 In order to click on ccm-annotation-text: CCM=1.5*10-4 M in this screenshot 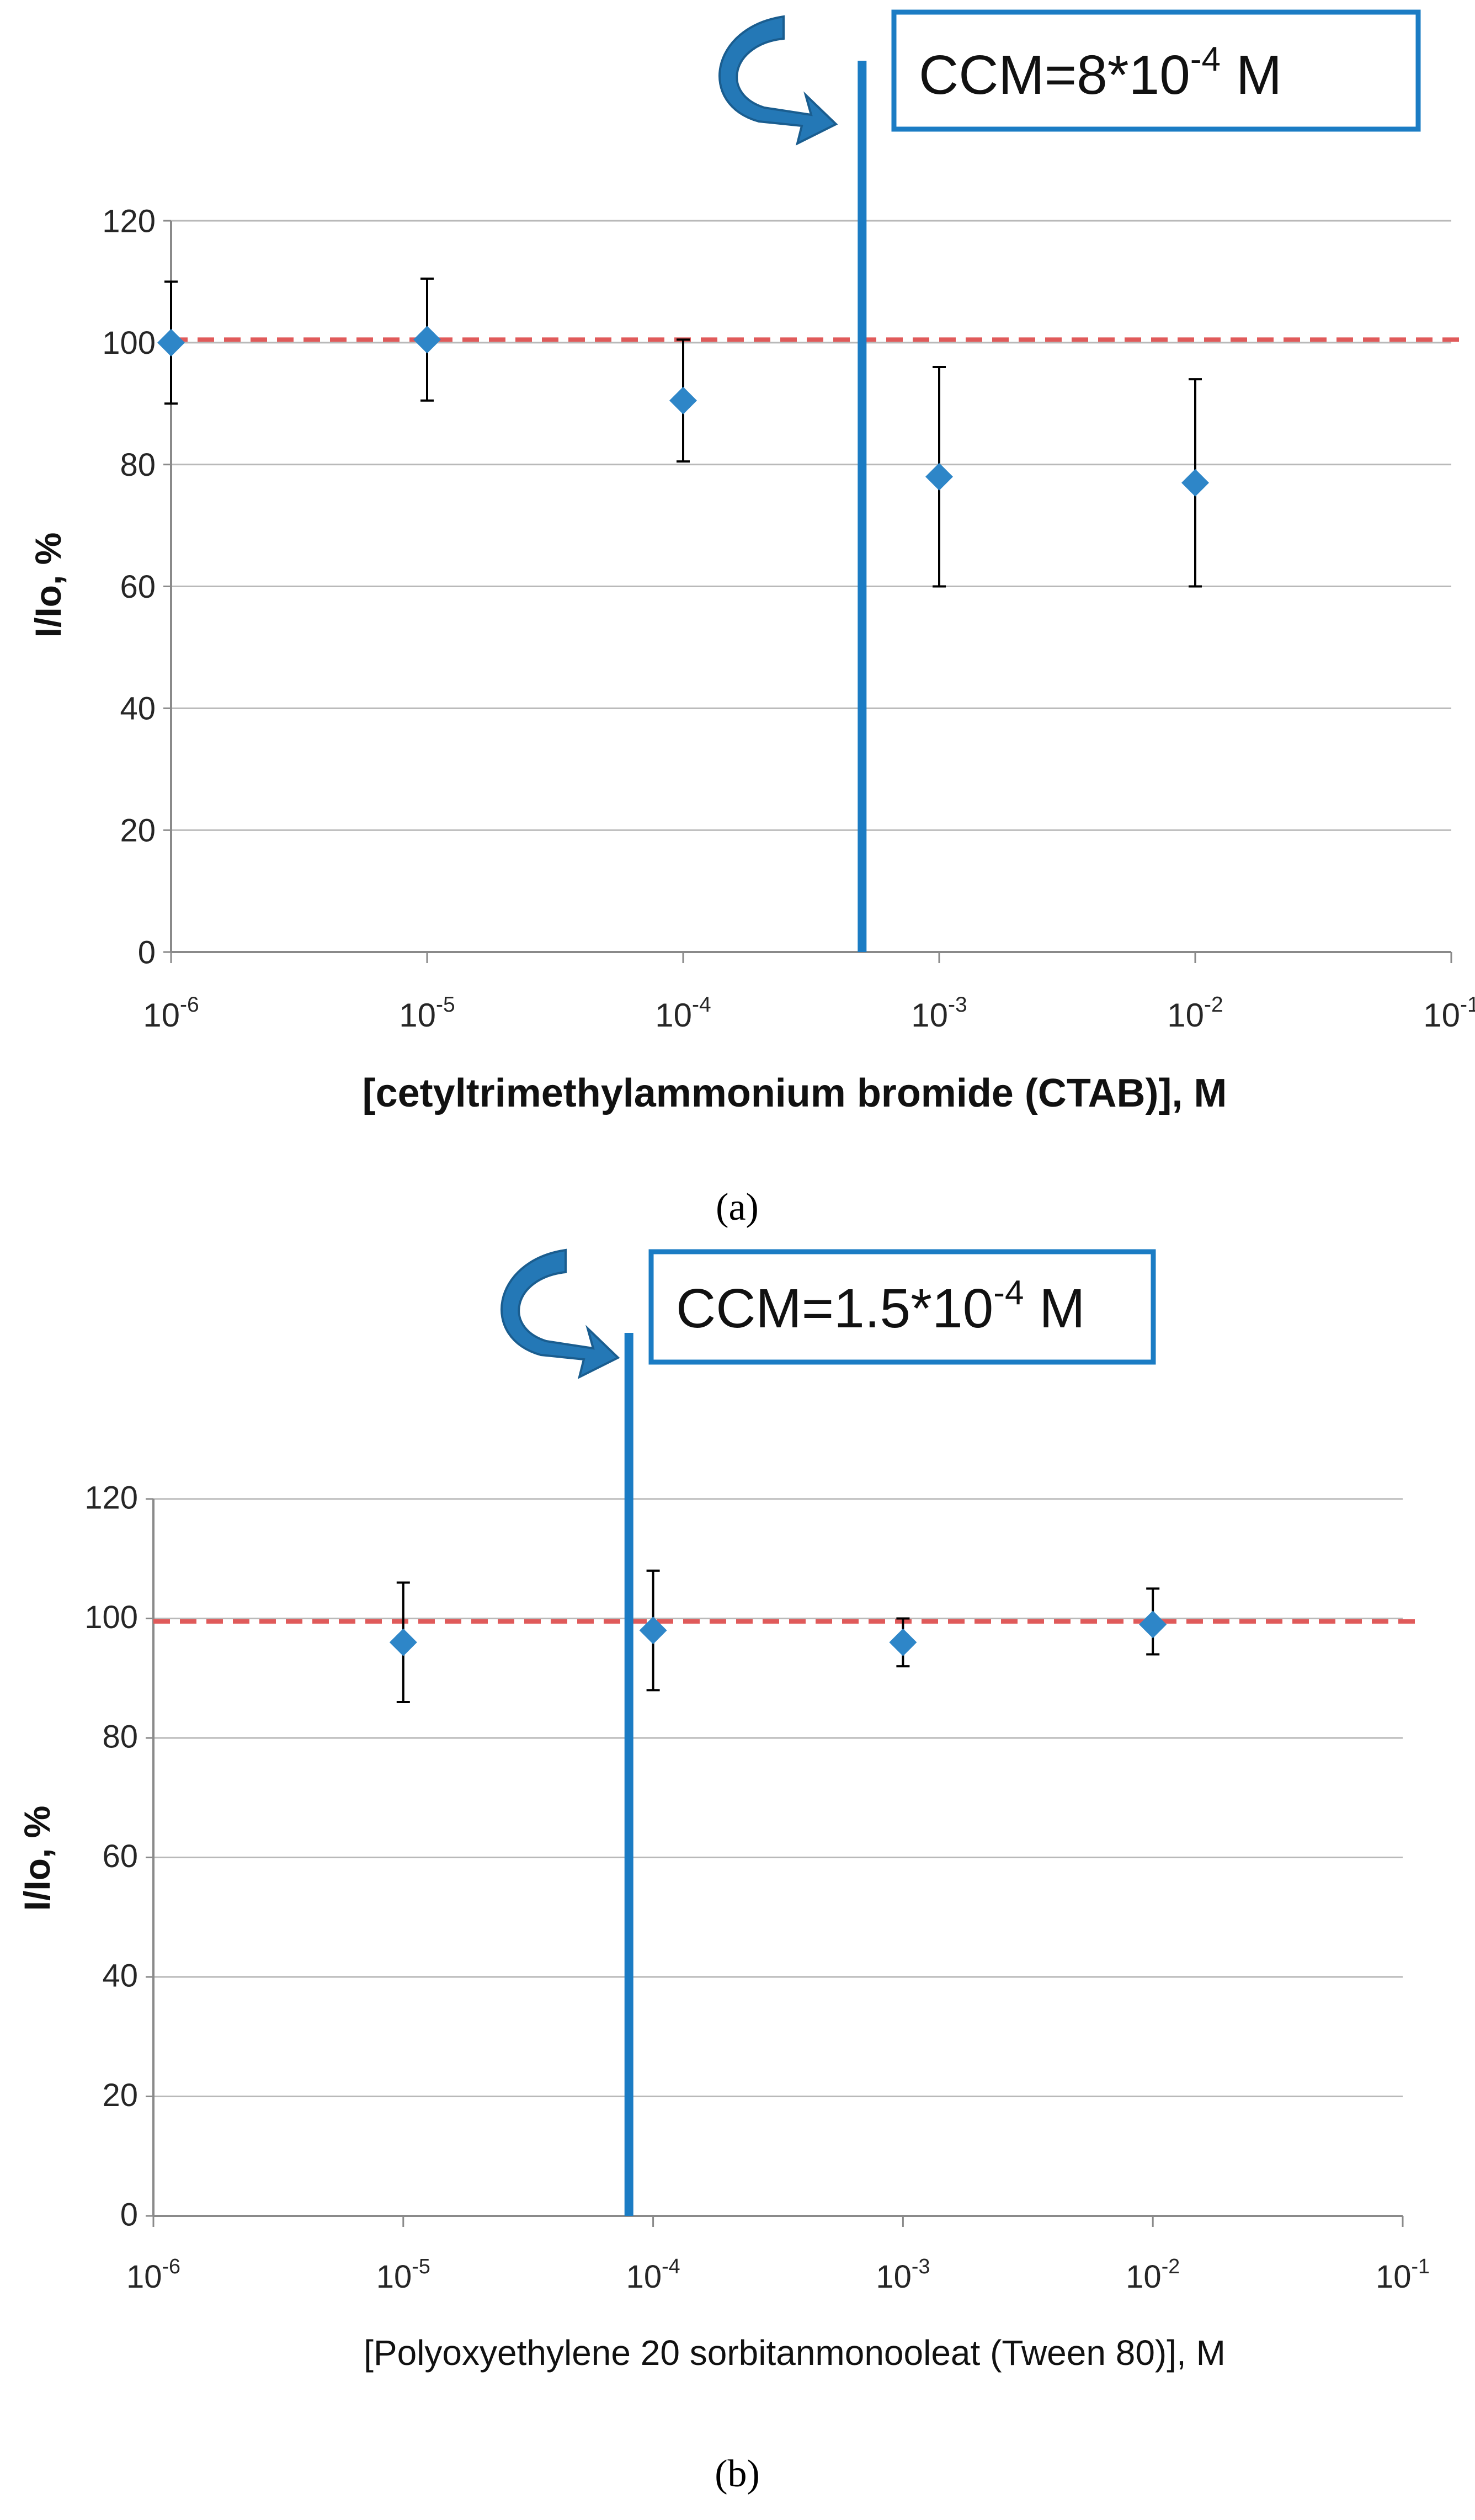, I will do `click(880, 1306)`.